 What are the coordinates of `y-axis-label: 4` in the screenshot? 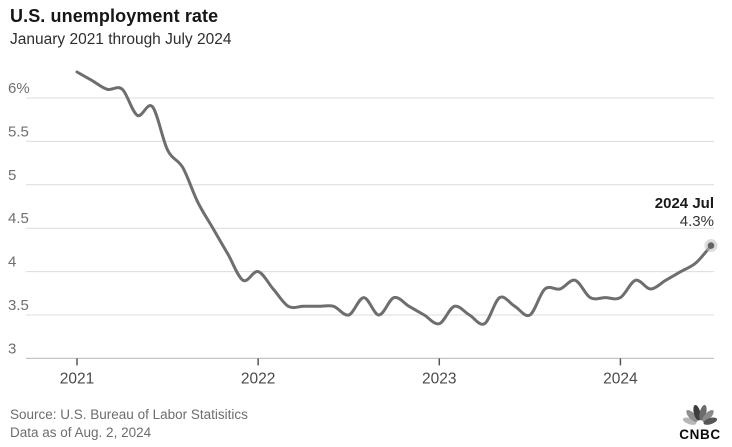 It's located at (12, 262).